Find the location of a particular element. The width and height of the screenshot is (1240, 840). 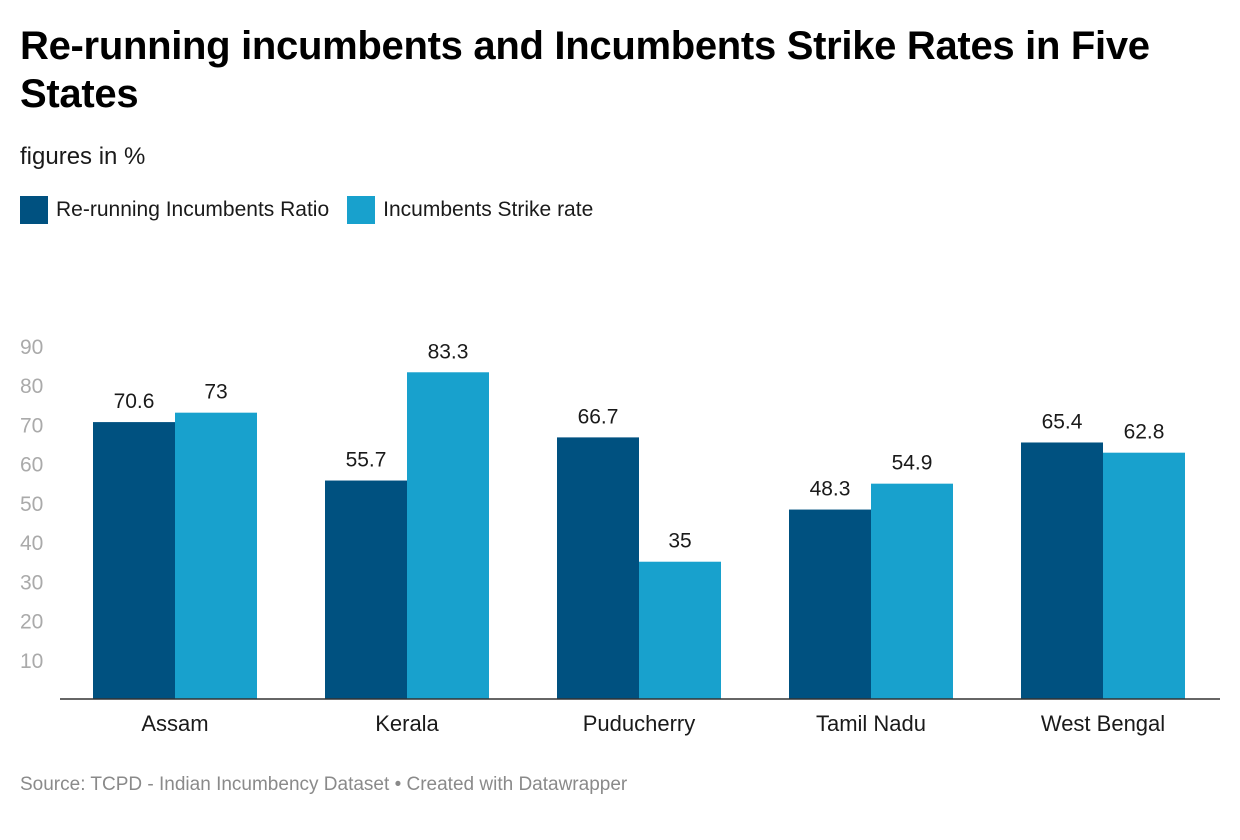

chart-subtitle: figures in % is located at coordinates (83, 156).